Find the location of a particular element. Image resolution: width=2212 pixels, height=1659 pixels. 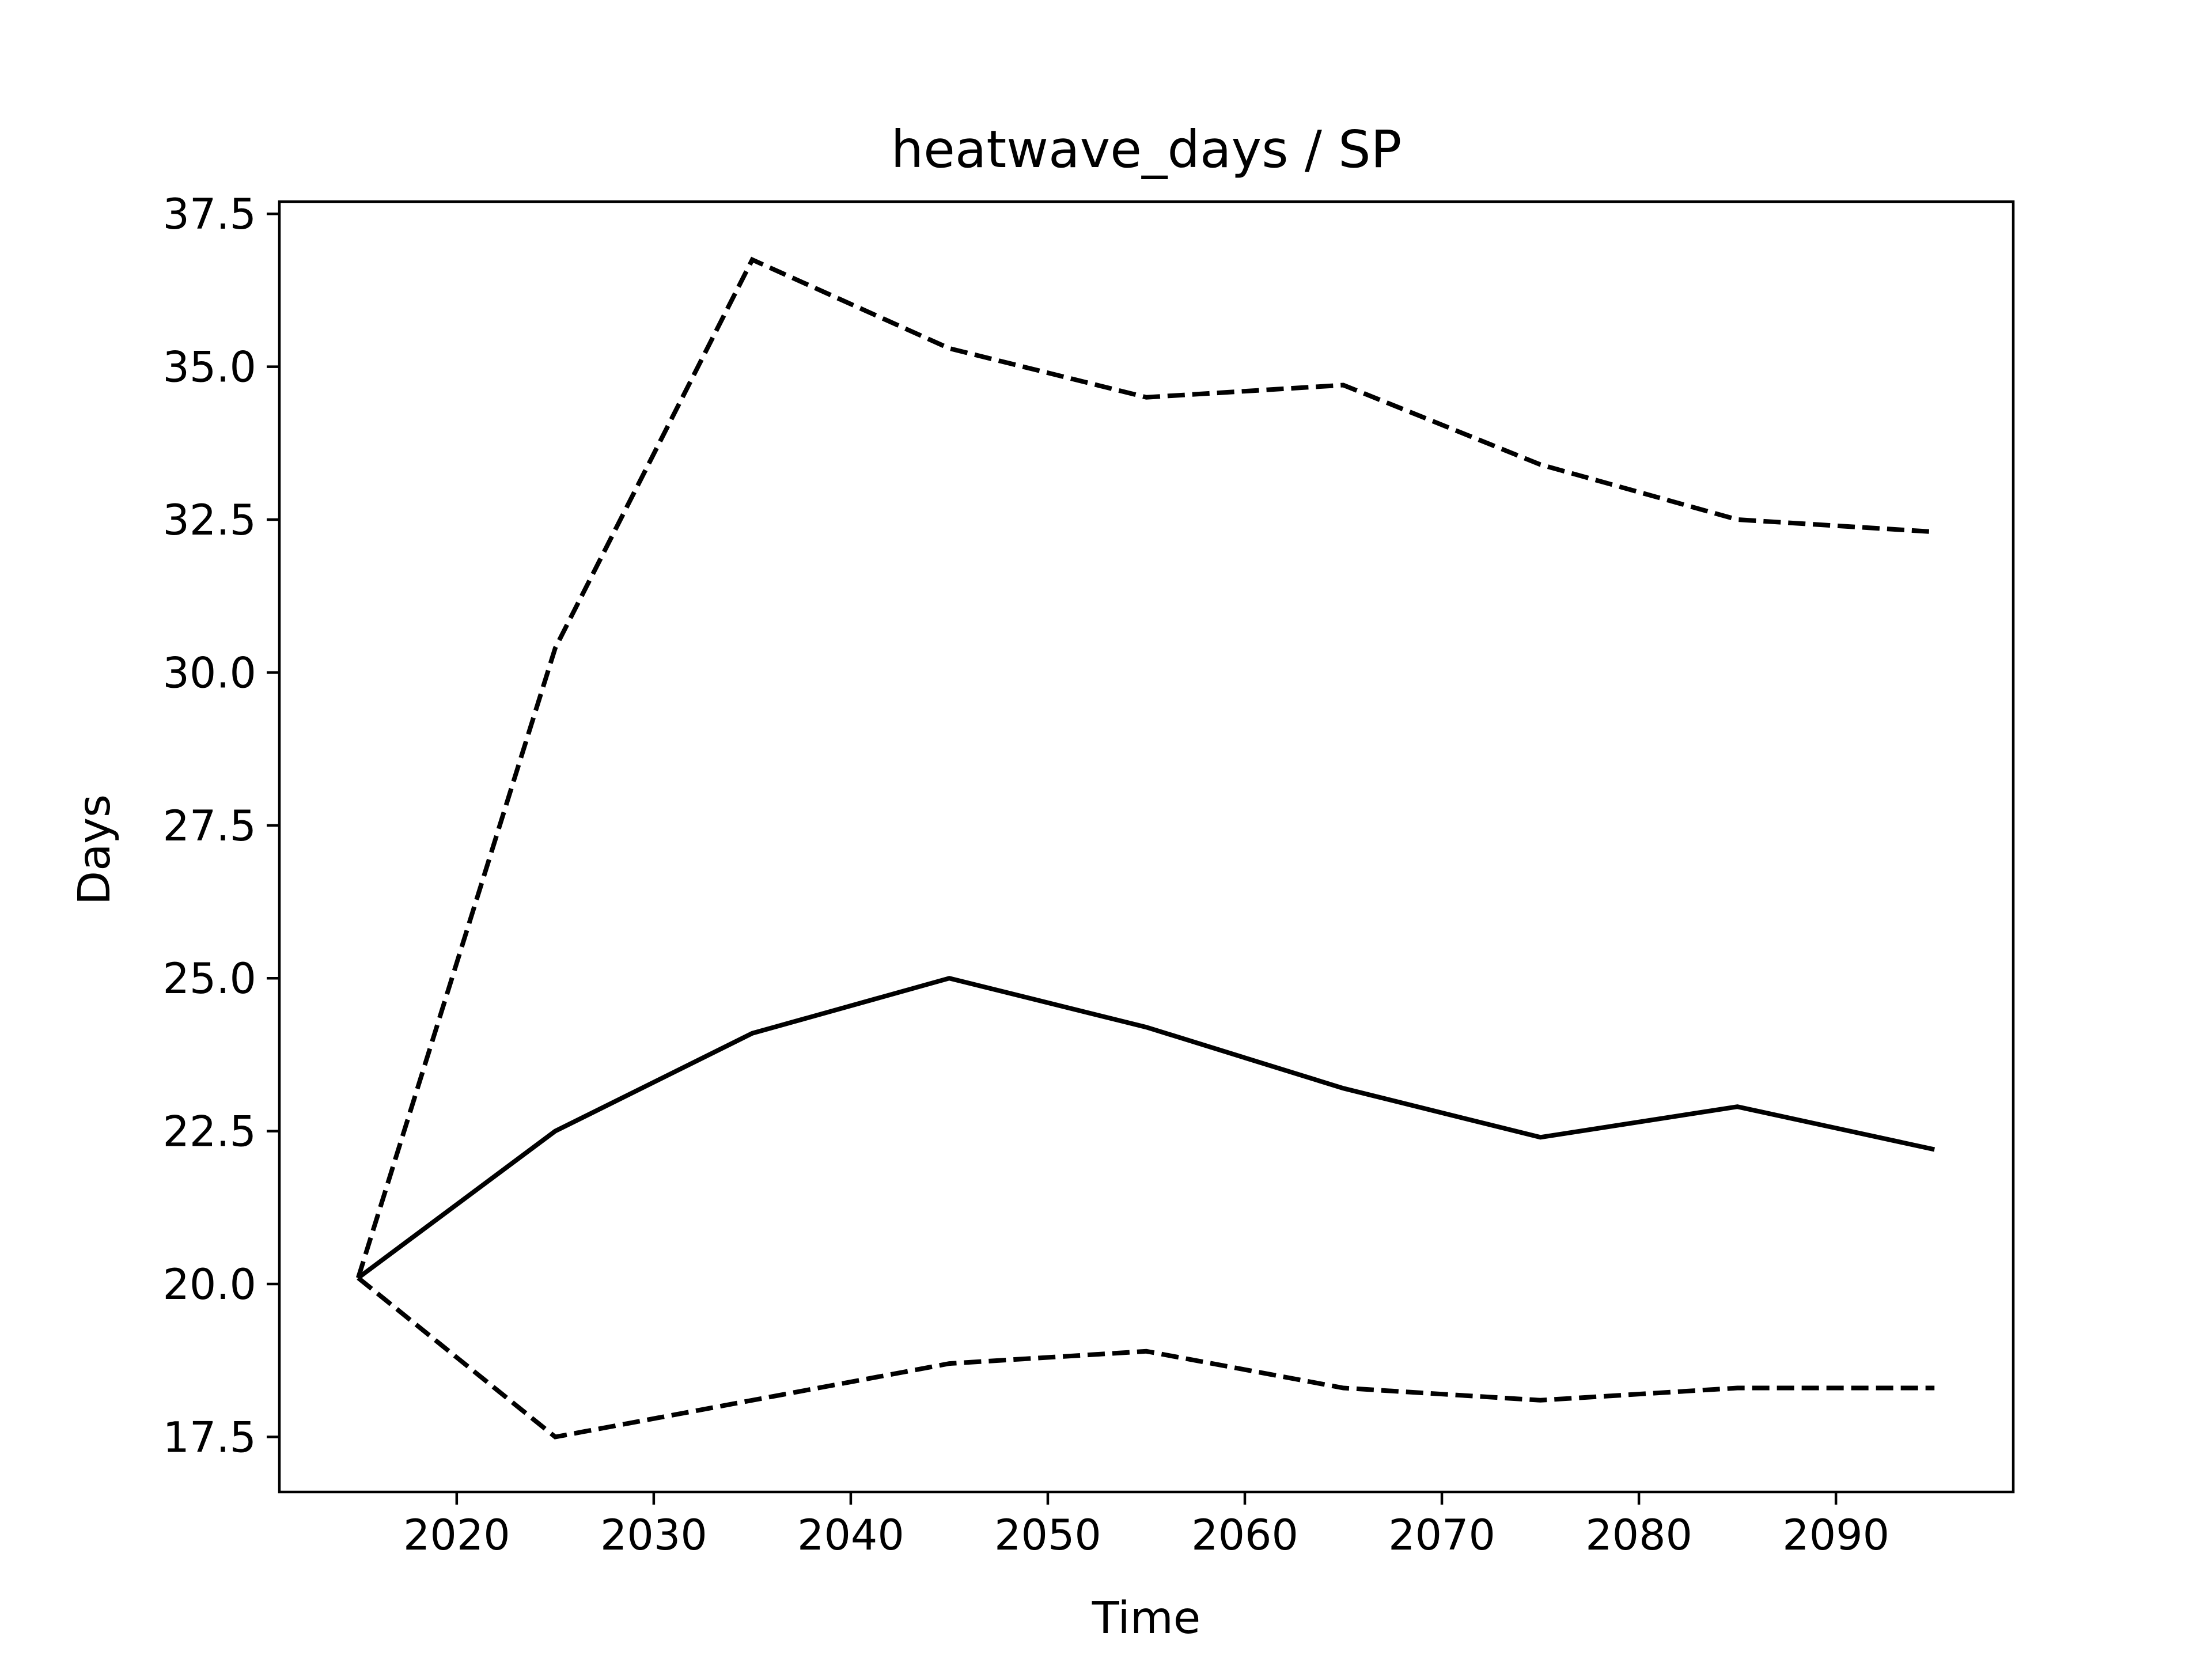

y-tick-label: 25.0 is located at coordinates (209, 979).